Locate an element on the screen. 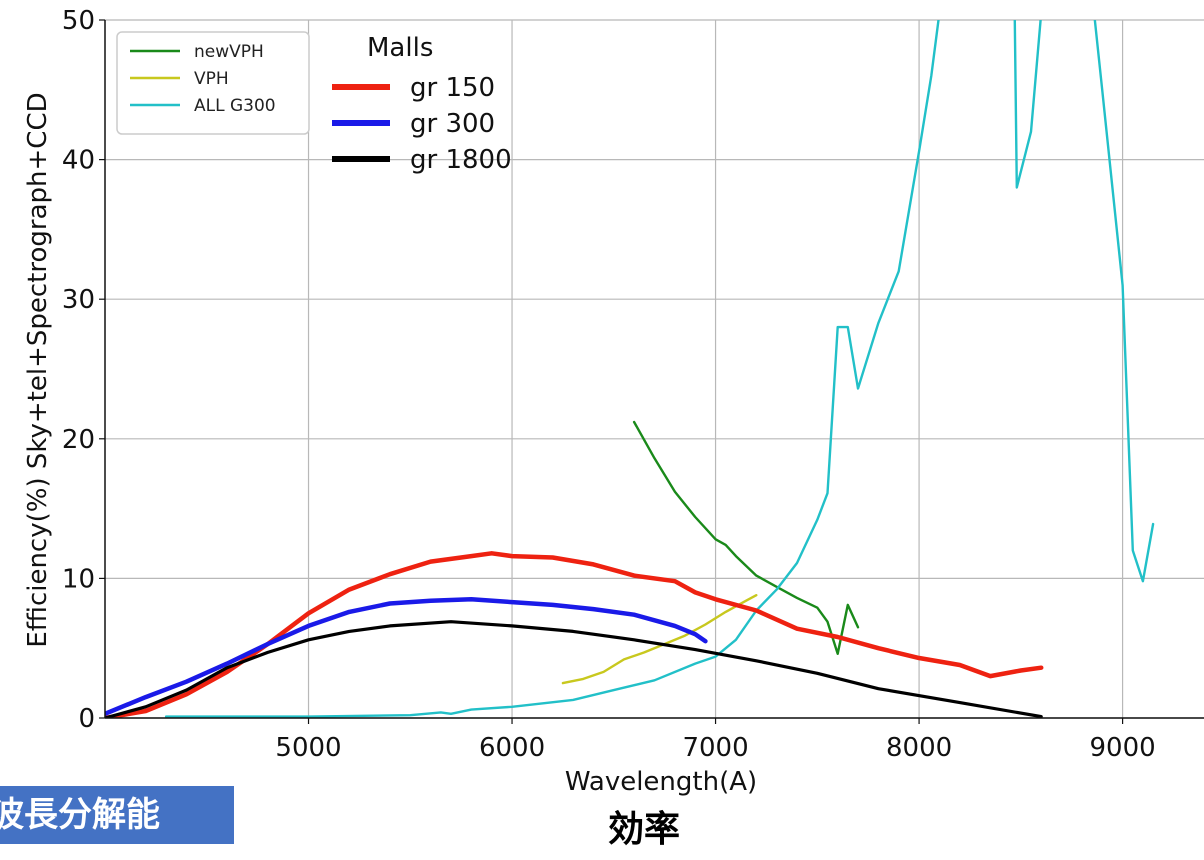 Image resolution: width=1204 pixels, height=860 pixels. legend-malls-entries: gr 150 gr 300 gr 1800 is located at coordinates (422, 124).